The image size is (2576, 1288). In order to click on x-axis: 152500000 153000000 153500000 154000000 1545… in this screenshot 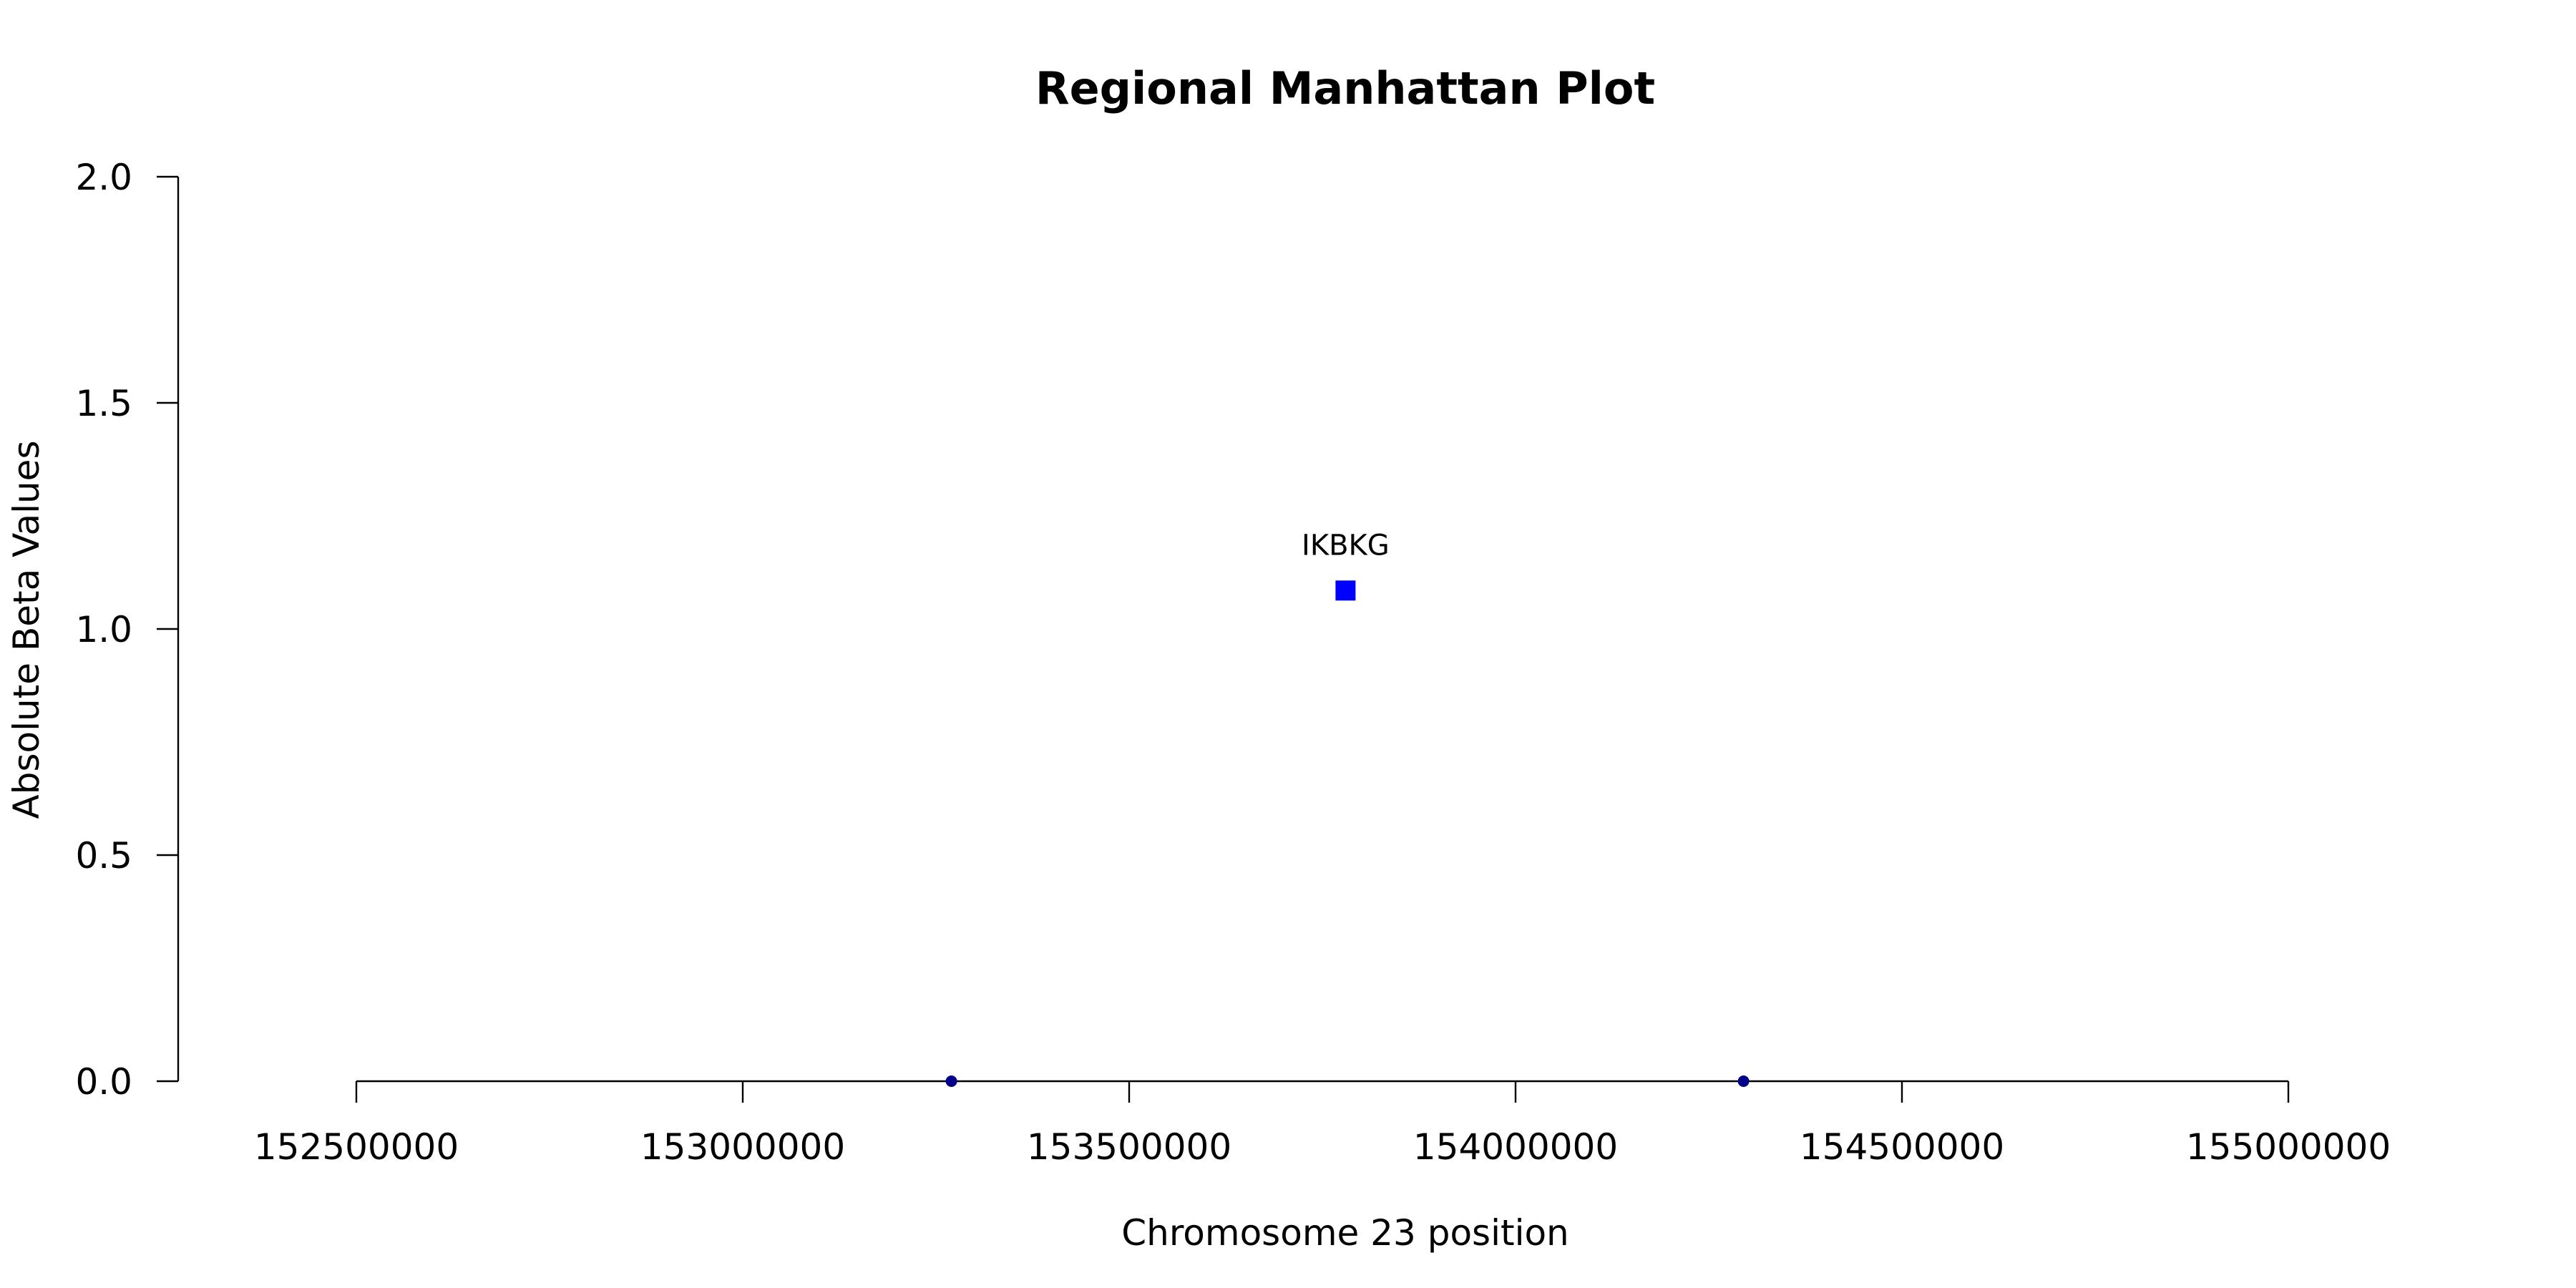, I will do `click(1322, 1124)`.